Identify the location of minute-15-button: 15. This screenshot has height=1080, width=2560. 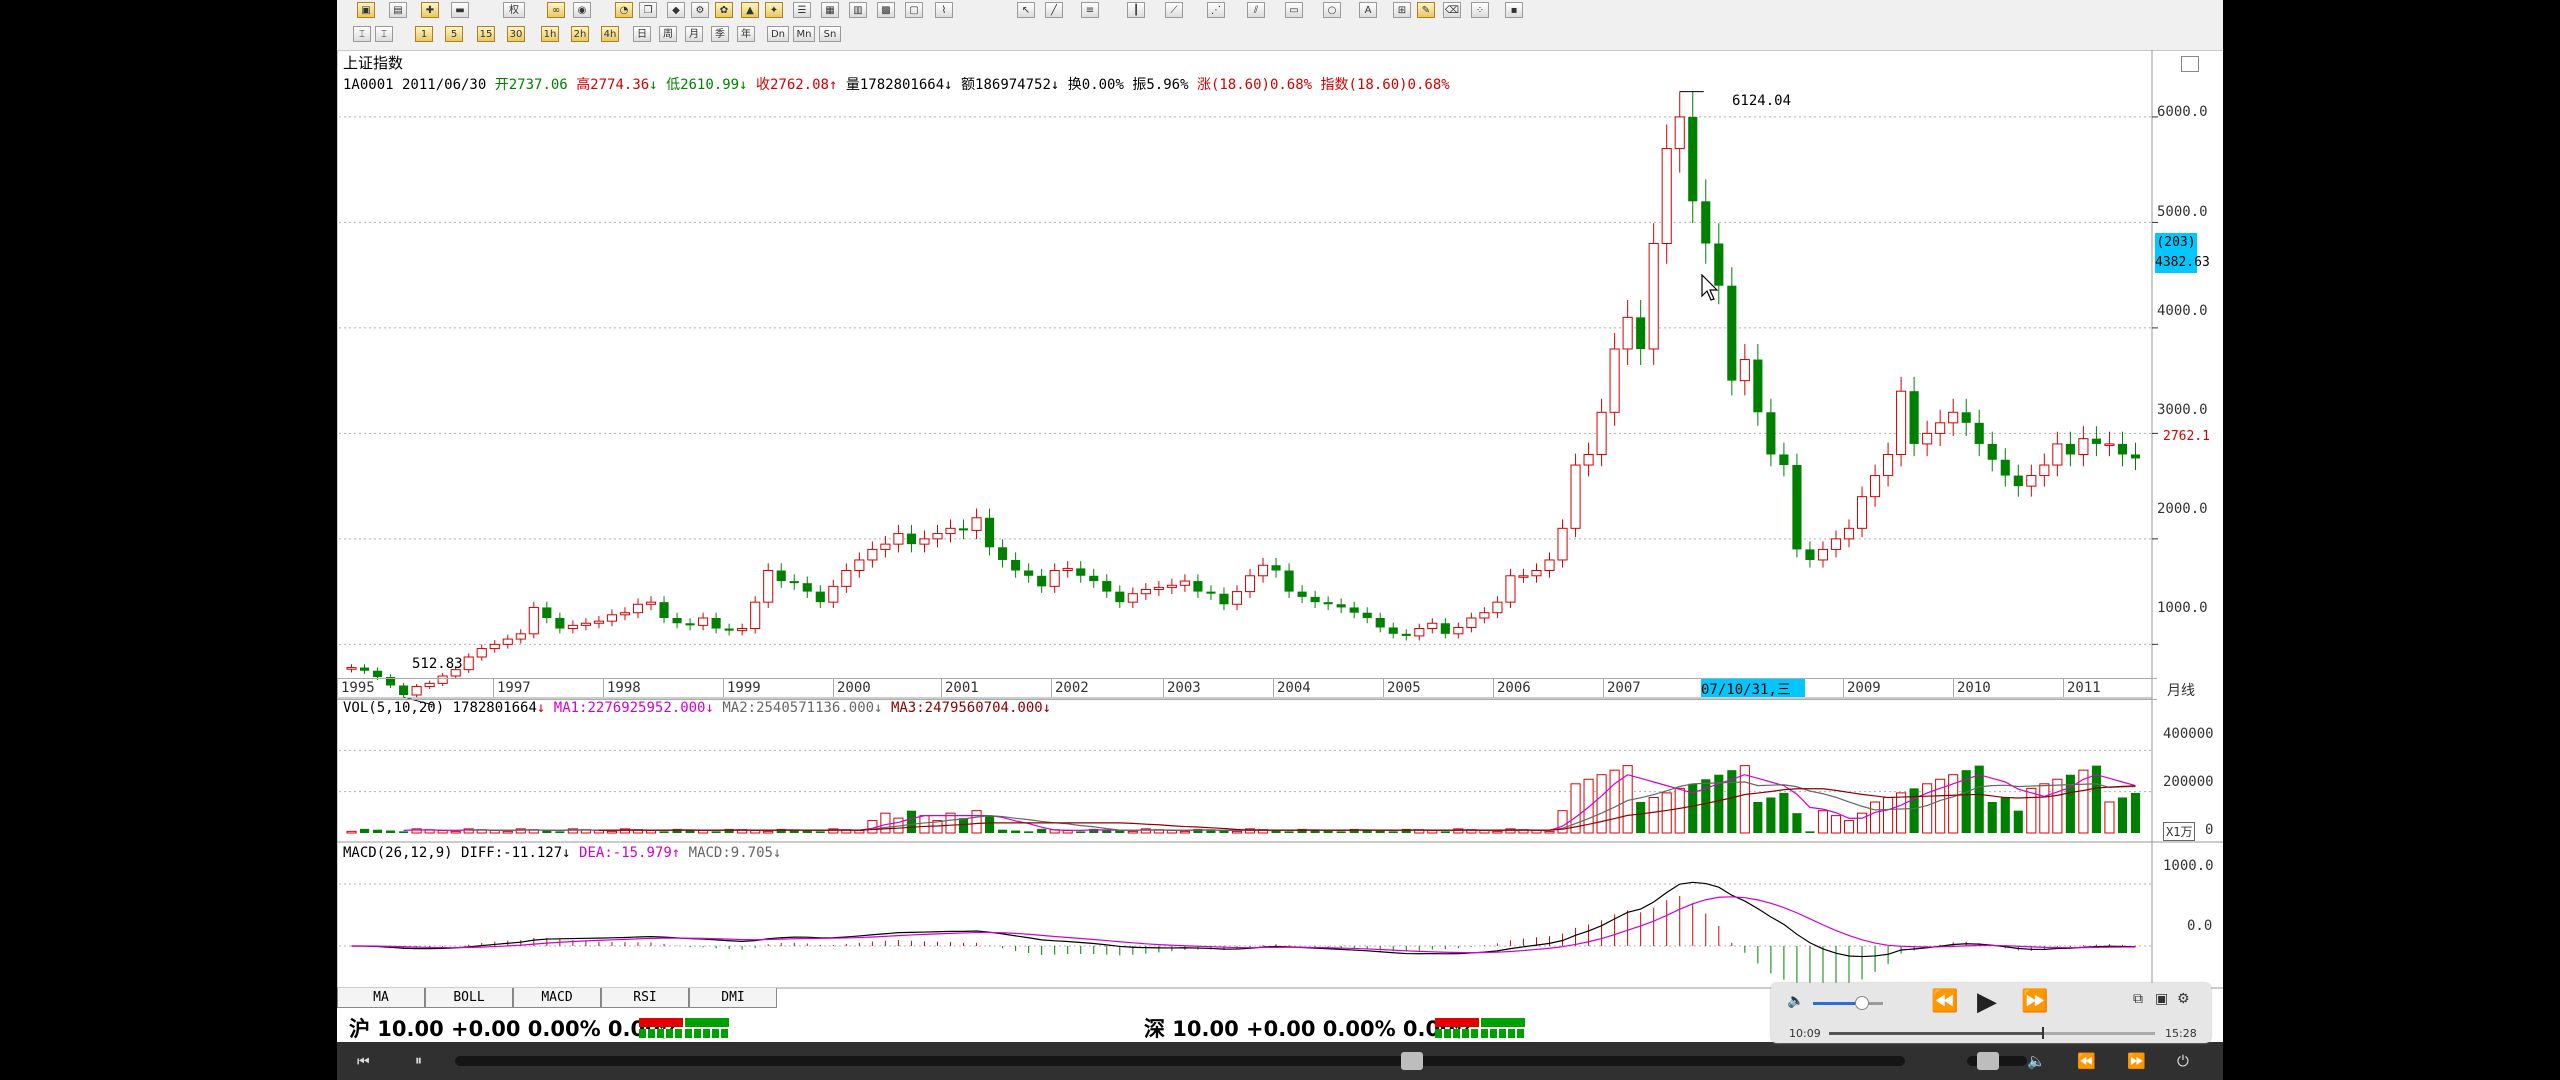
(486, 34).